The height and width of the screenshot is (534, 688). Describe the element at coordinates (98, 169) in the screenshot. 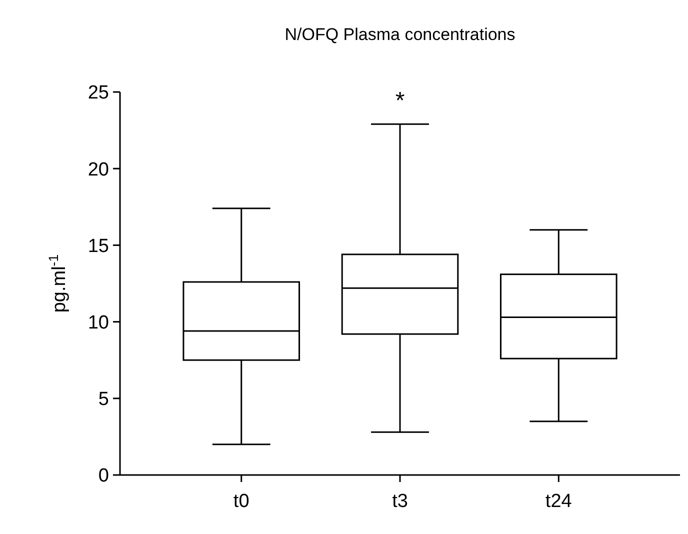

I see `y-tick-label: 20` at that location.